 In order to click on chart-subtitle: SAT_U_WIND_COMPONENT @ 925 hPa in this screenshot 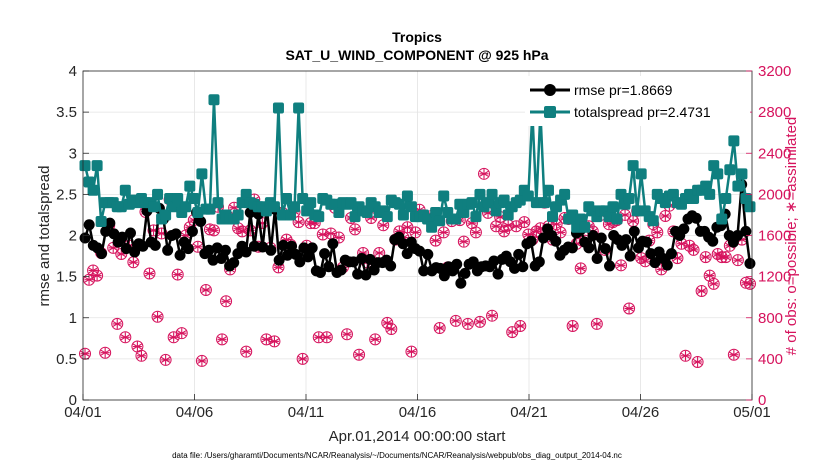, I will do `click(416, 55)`.